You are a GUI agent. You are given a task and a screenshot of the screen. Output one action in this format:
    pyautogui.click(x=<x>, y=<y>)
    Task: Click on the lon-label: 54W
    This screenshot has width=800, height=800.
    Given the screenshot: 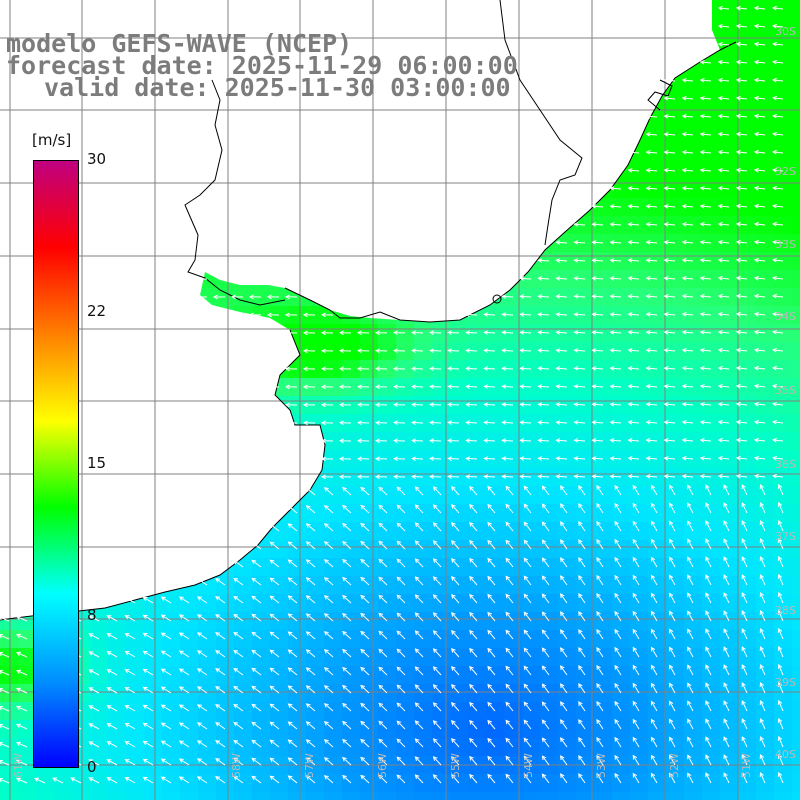 What is the action you would take?
    pyautogui.click(x=528, y=765)
    